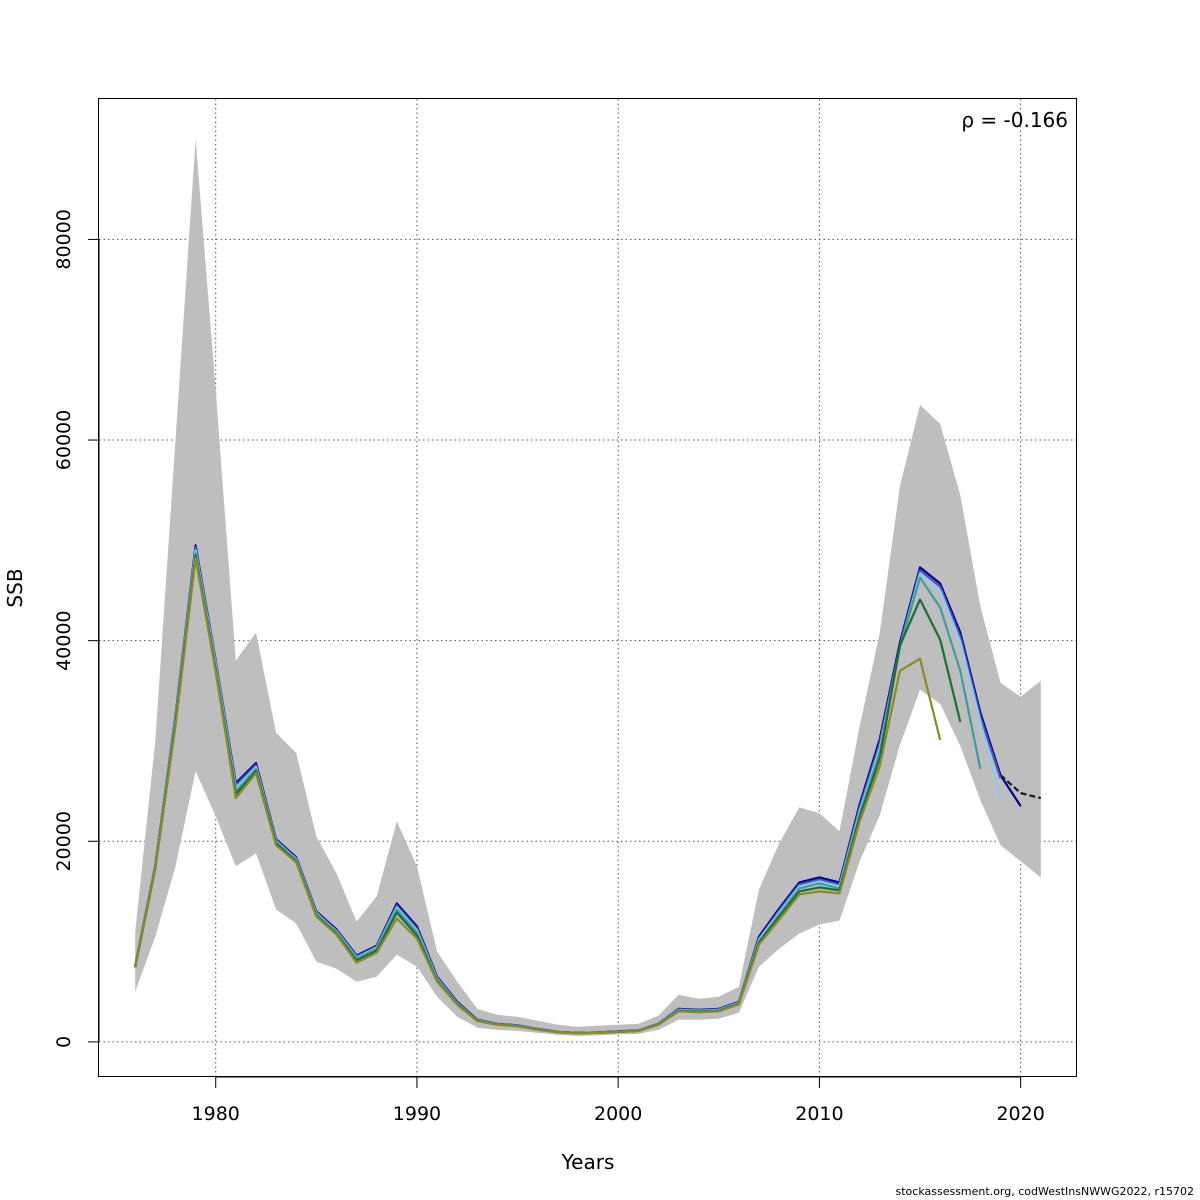  I want to click on x-tick-label: 2010, so click(819, 1114).